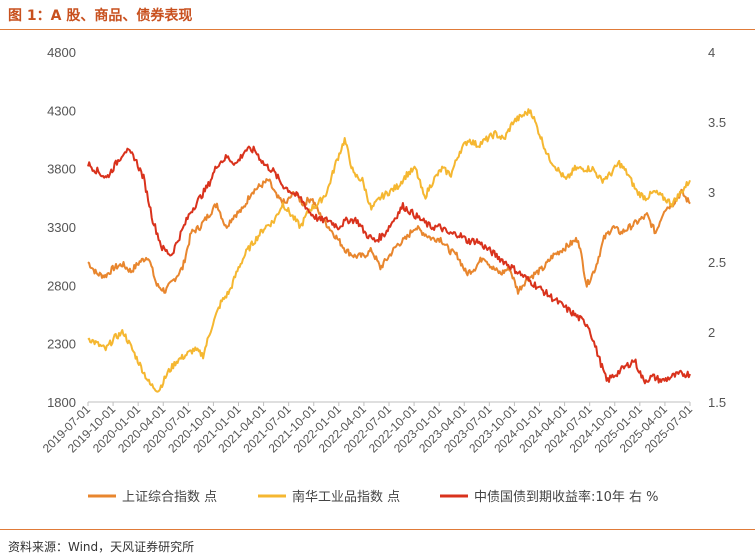 The height and width of the screenshot is (559, 755). What do you see at coordinates (377, 529) in the screenshot?
I see `footer-divider` at bounding box center [377, 529].